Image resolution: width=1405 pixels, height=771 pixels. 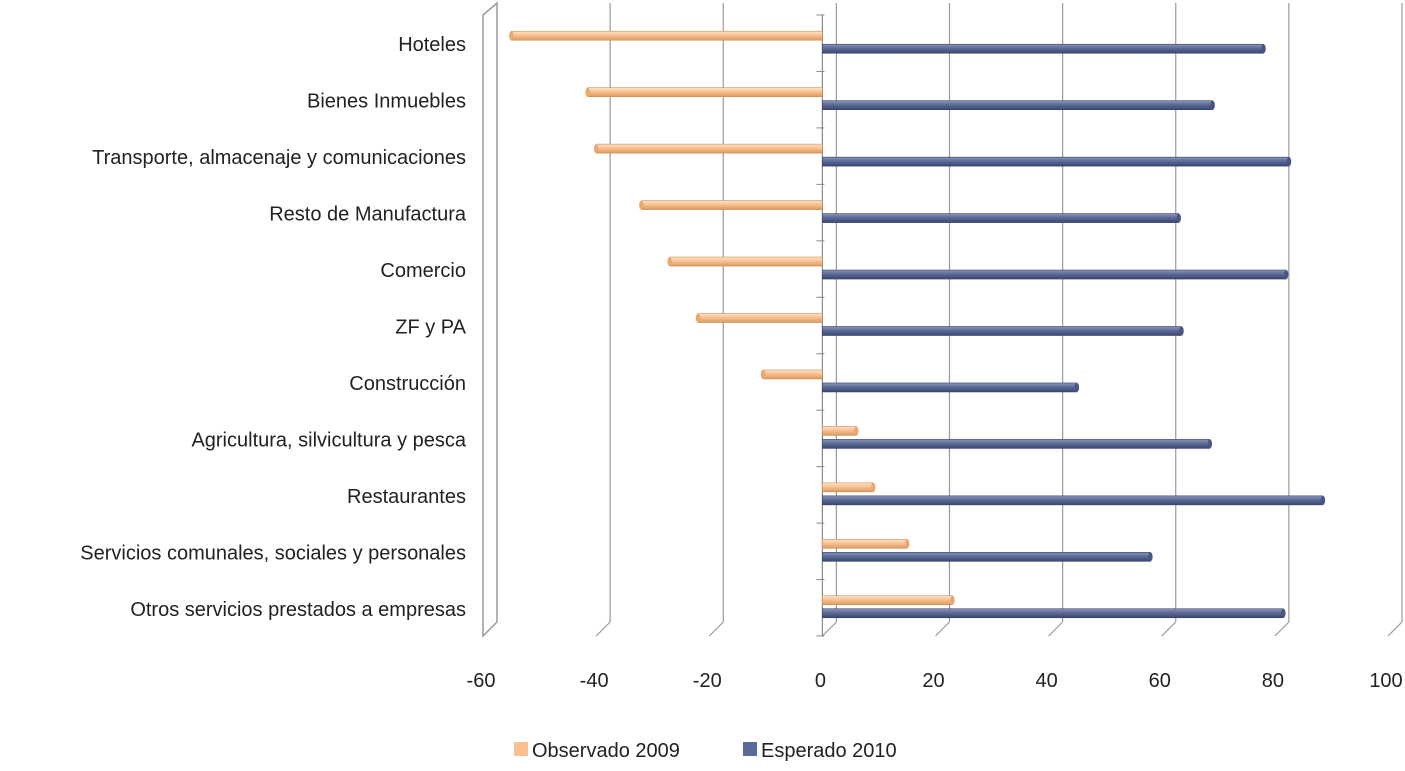 What do you see at coordinates (406, 497) in the screenshot?
I see `category-label: Restaurantes` at bounding box center [406, 497].